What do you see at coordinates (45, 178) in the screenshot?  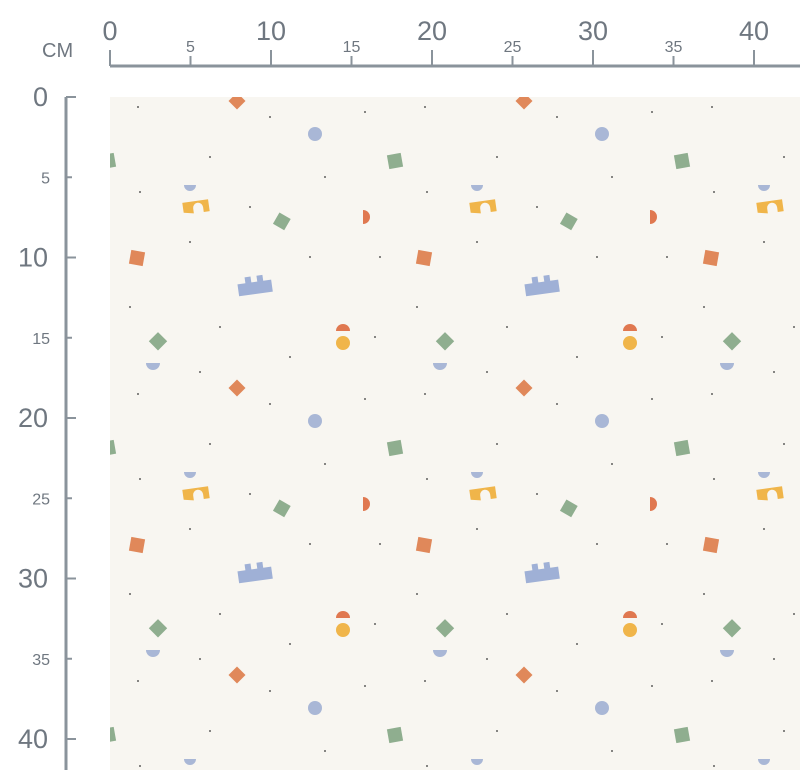 I see `left-tick-label: 5` at bounding box center [45, 178].